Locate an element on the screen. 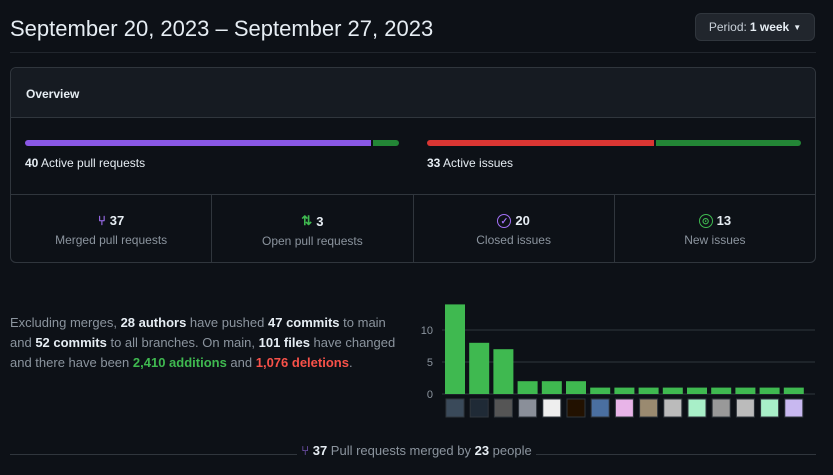  pr-label: Active pull requests is located at coordinates (93, 163).